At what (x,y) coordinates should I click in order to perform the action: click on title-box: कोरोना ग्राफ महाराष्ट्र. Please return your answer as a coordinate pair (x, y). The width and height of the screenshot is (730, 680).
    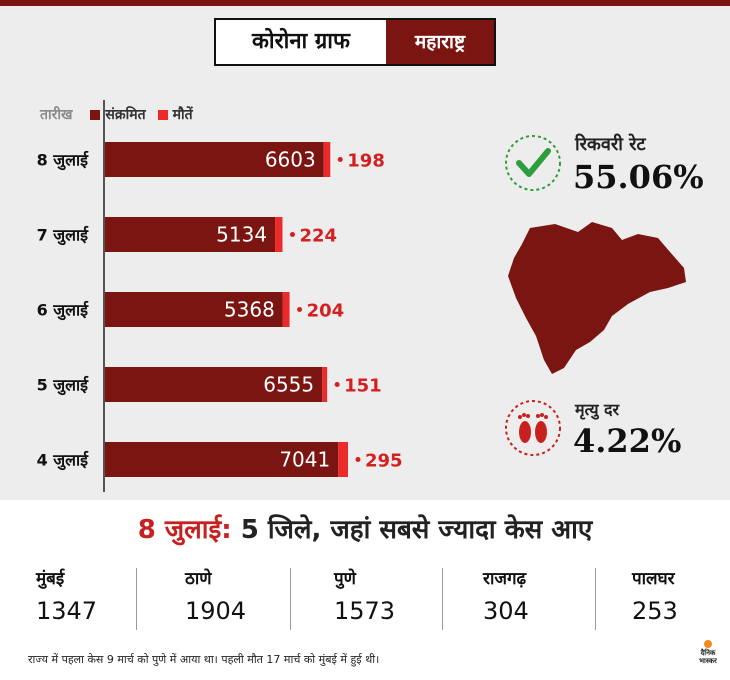
    Looking at the image, I should click on (355, 42).